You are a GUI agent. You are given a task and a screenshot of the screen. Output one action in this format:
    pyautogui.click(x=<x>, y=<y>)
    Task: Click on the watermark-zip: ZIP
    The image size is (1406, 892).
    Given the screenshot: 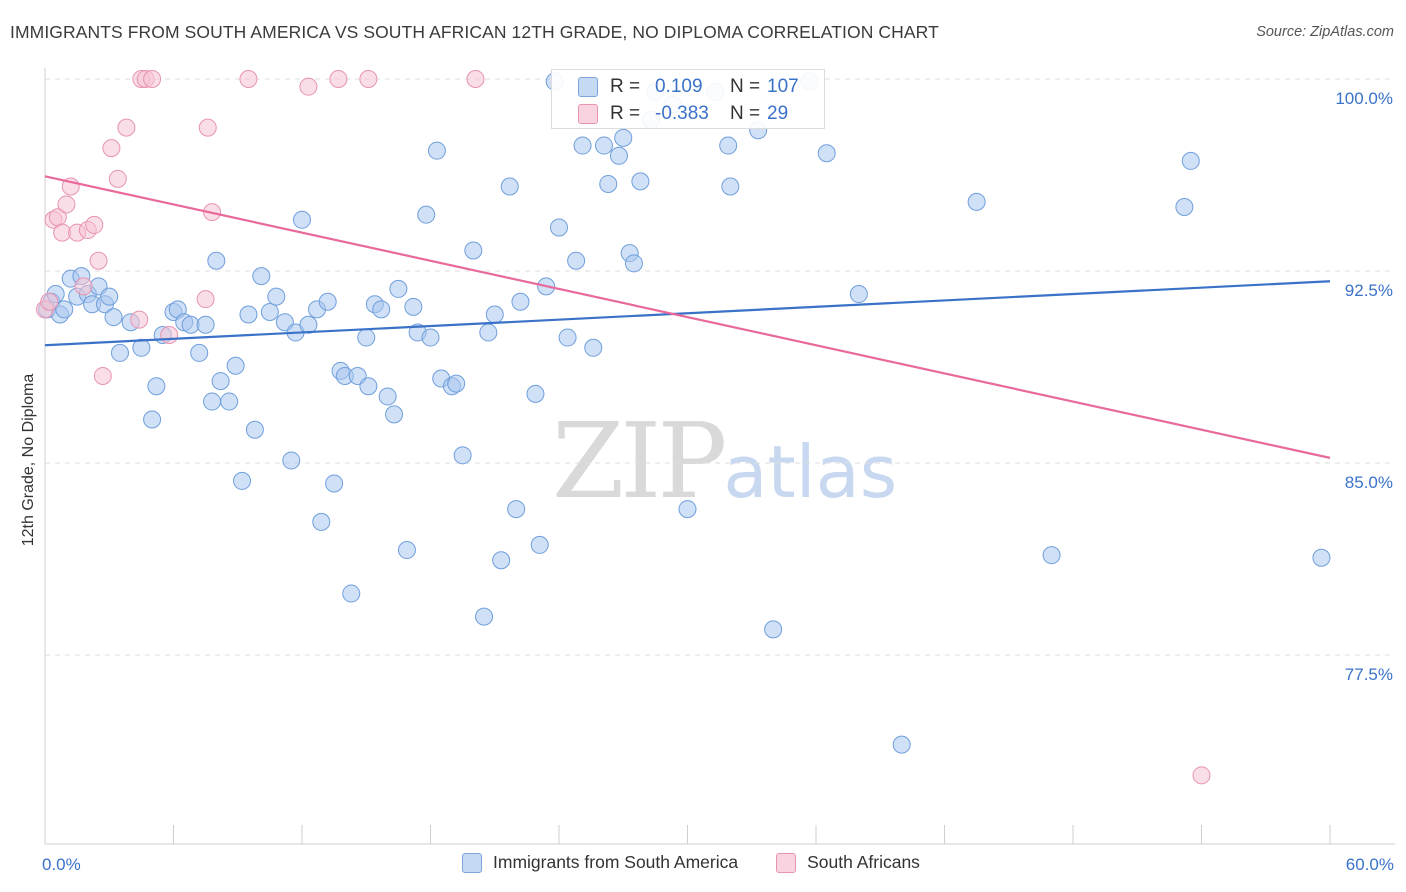 What is the action you would take?
    pyautogui.click(x=639, y=461)
    